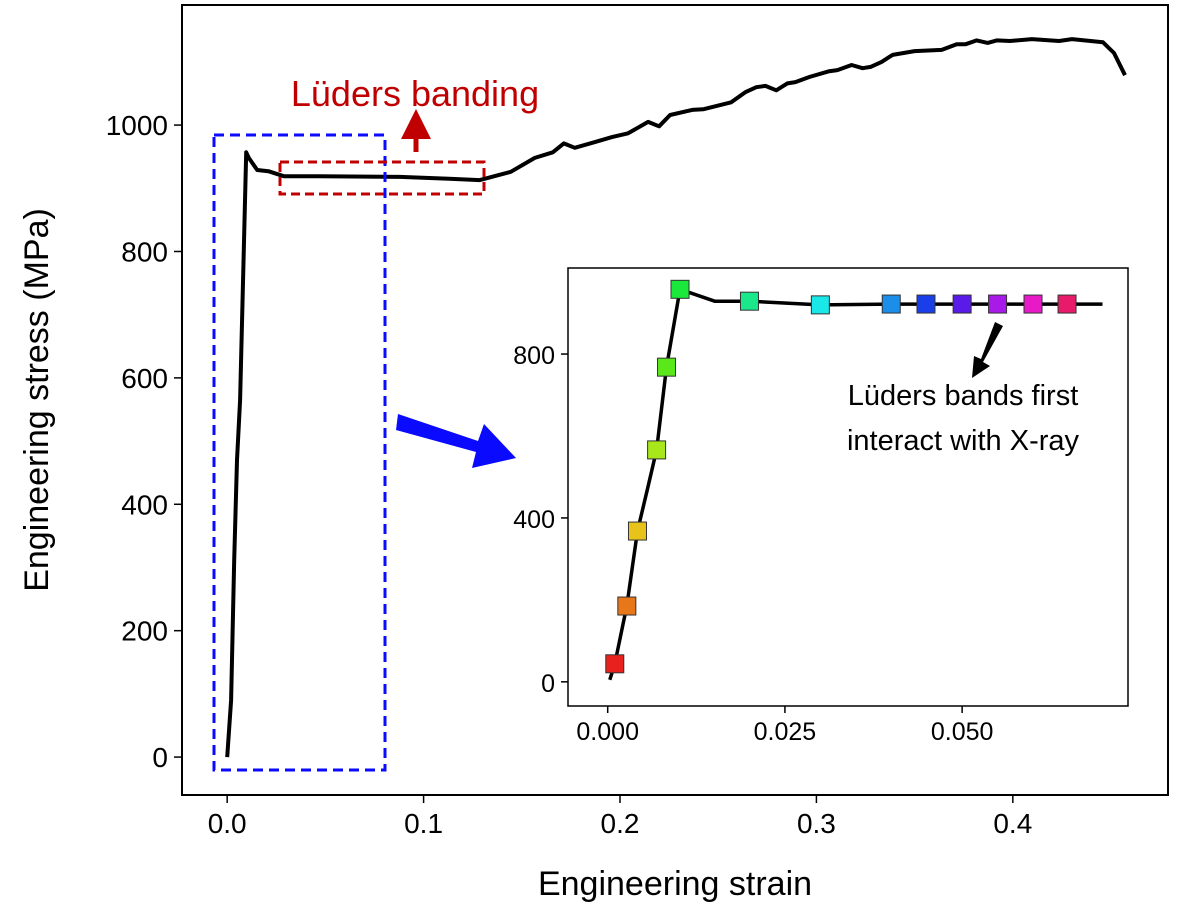 The height and width of the screenshot is (919, 1181). Describe the element at coordinates (963, 441) in the screenshot. I see `inset-annotation-line-2: interact with X-ray` at that location.